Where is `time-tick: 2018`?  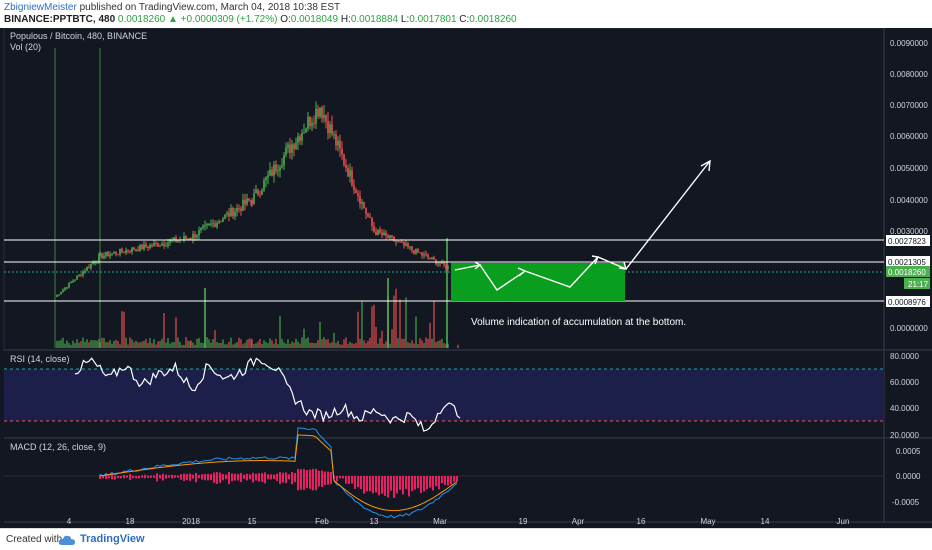 time-tick: 2018 is located at coordinates (191, 521).